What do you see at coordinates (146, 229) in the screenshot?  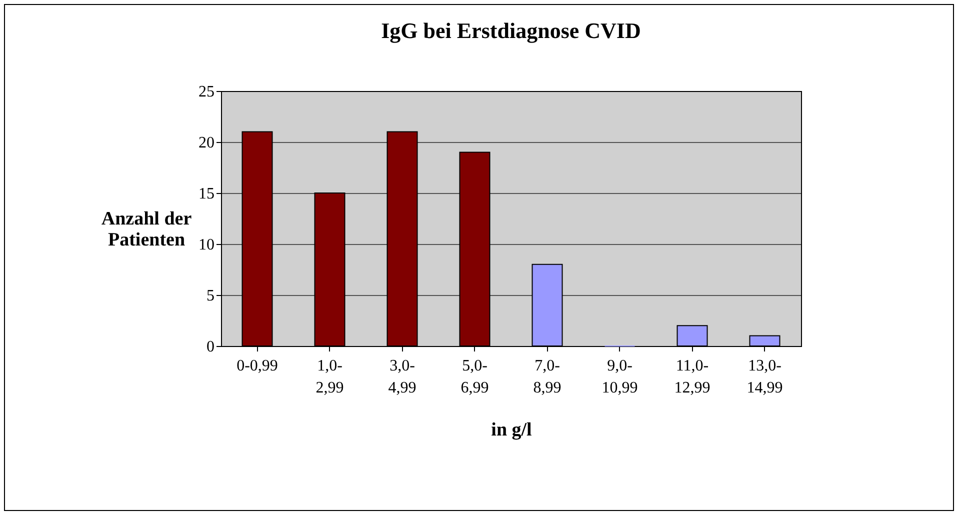 I see `y-axis-title: Anzahl der Patienten` at bounding box center [146, 229].